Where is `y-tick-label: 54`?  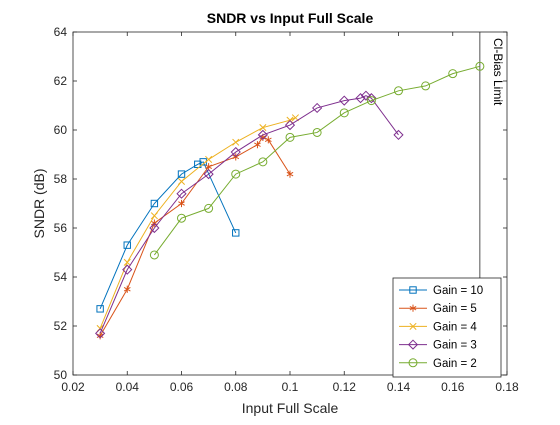
y-tick-label: 54 is located at coordinates (61, 277).